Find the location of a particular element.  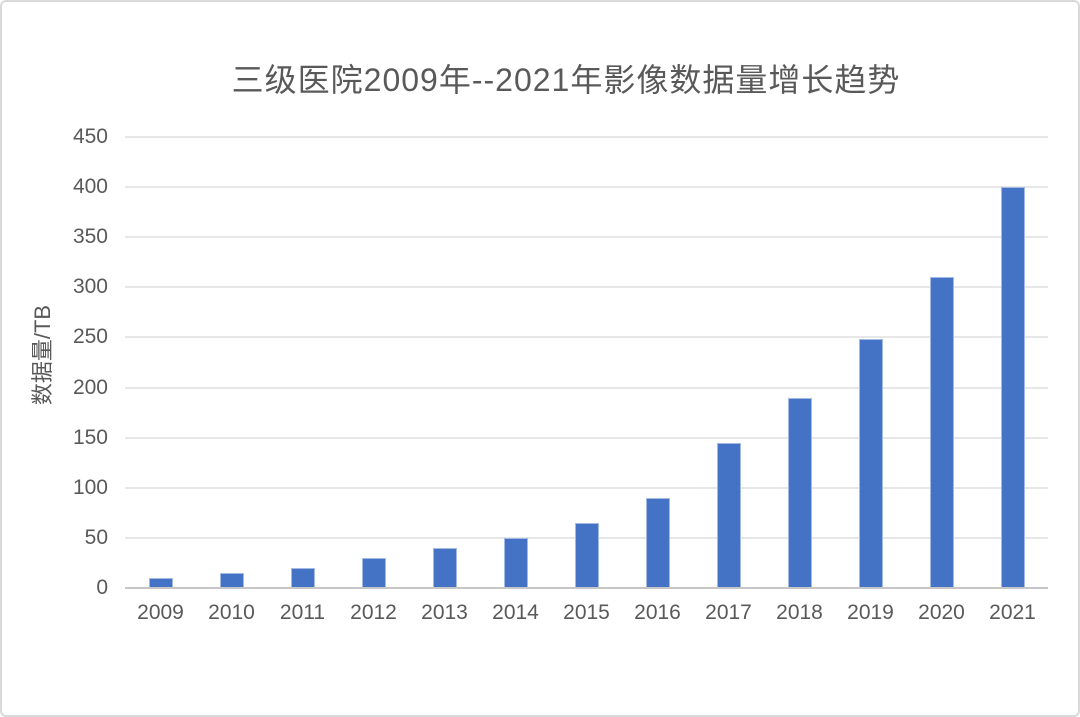

bar-2011 is located at coordinates (302, 577).